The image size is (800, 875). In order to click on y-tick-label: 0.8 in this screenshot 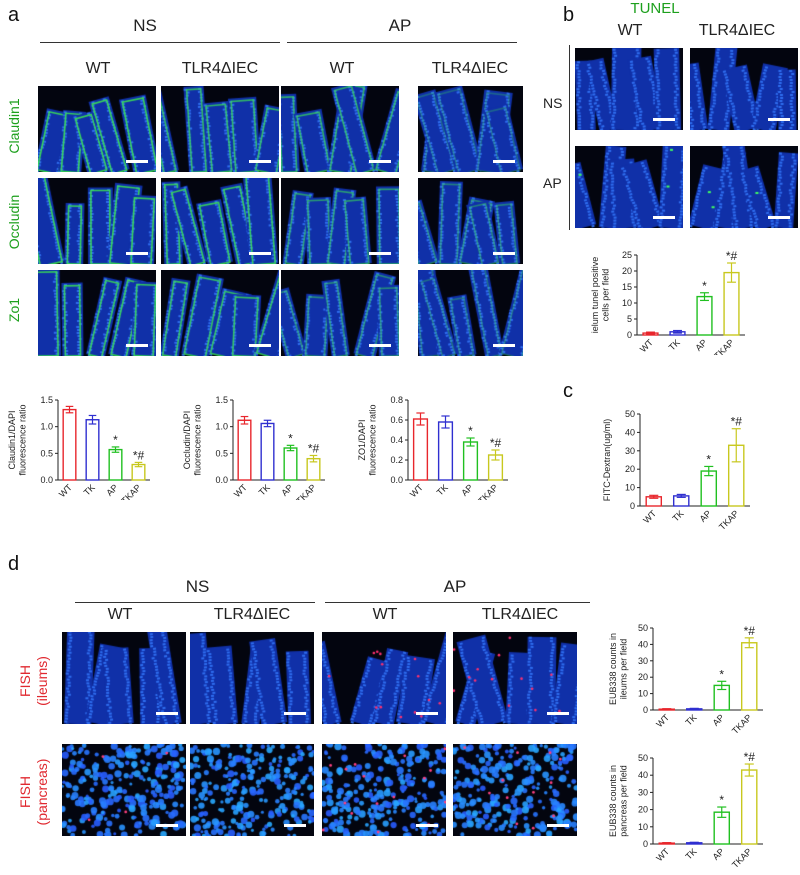, I will do `click(396, 400)`.